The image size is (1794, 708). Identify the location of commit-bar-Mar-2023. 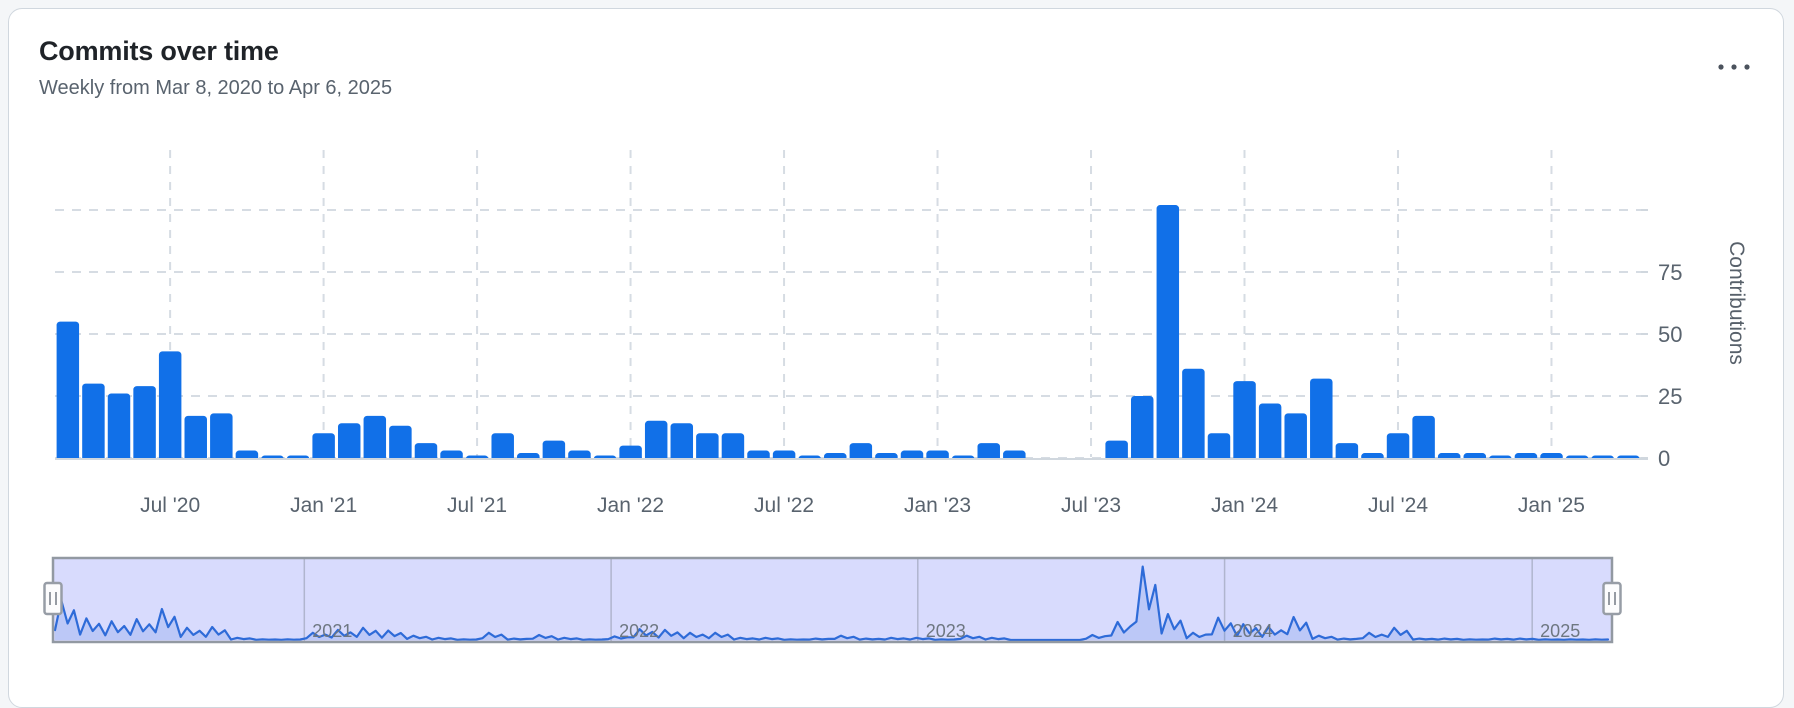
(988, 453).